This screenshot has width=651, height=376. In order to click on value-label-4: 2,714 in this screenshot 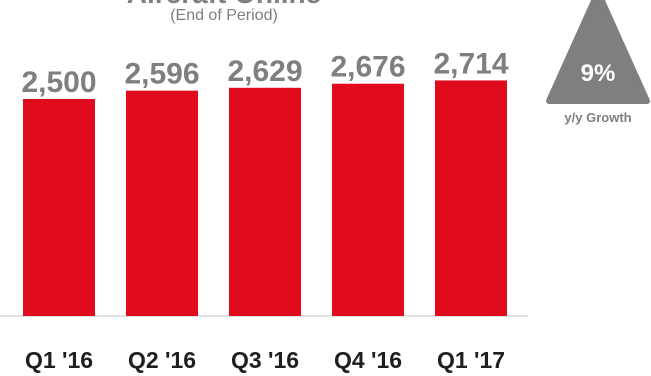, I will do `click(470, 63)`.